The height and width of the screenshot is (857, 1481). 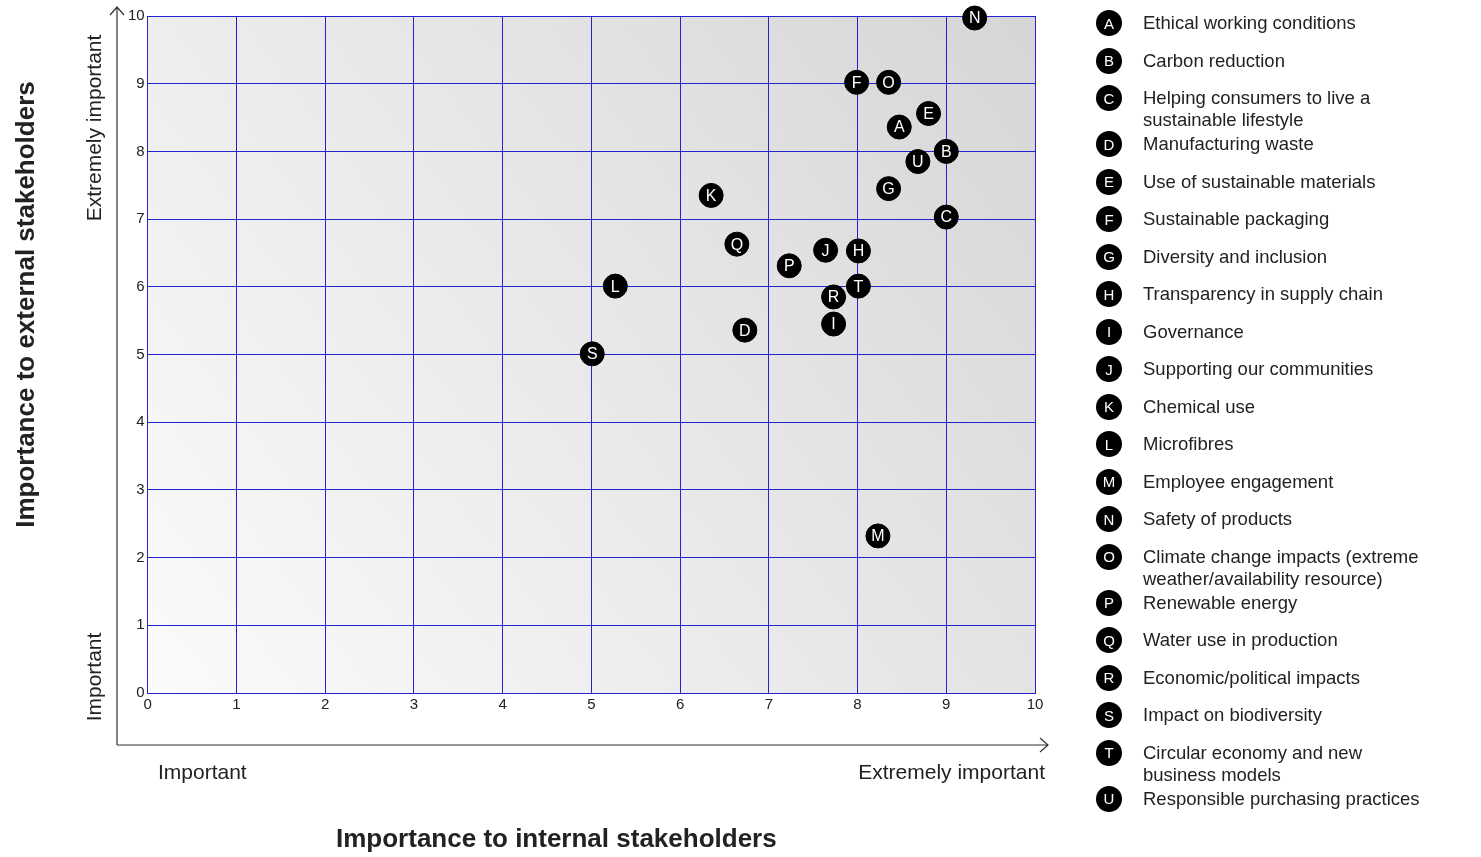 What do you see at coordinates (1228, 143) in the screenshot?
I see `legend-label: Manufacturing waste` at bounding box center [1228, 143].